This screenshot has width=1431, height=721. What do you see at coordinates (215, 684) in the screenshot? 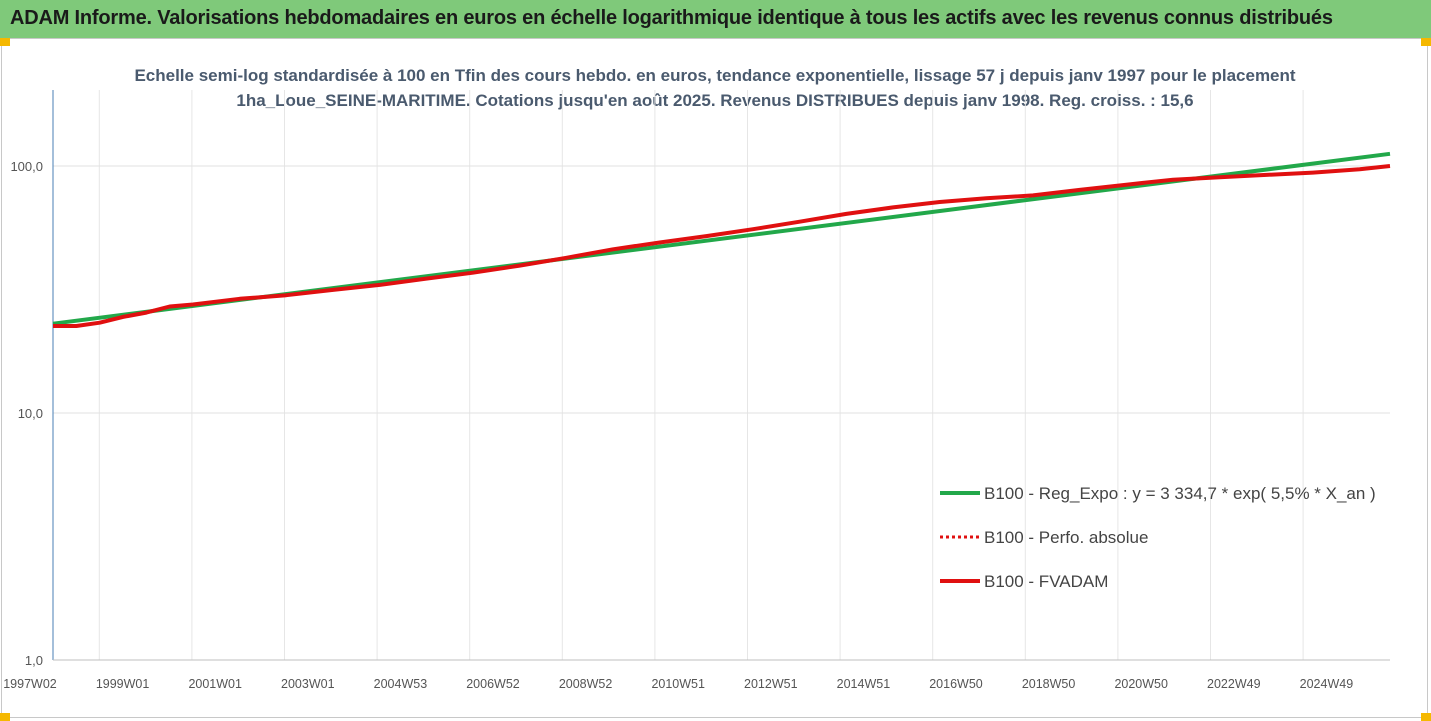
I see `x-tick-label: 2001W01` at bounding box center [215, 684].